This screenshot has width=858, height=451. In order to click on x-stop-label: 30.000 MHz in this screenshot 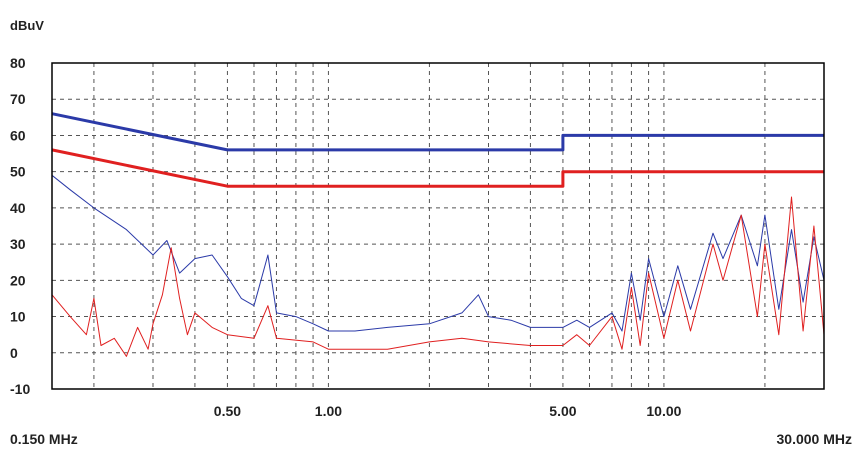, I will do `click(814, 439)`.